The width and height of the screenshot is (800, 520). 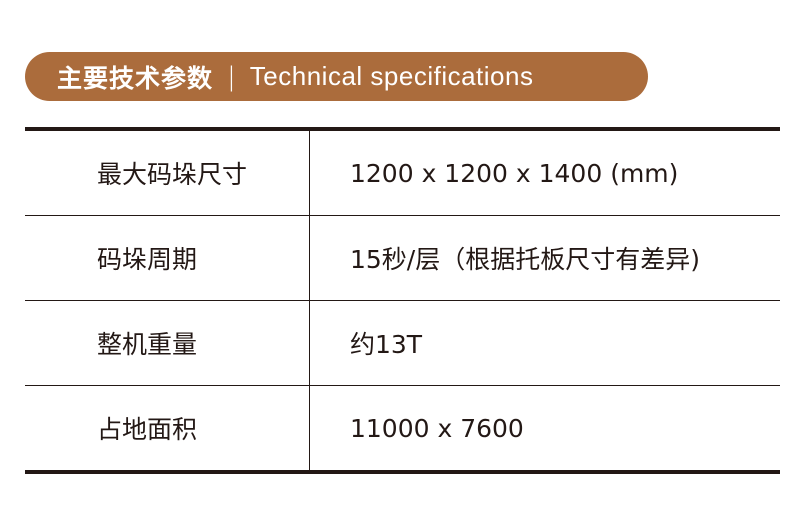 What do you see at coordinates (167, 173) in the screenshot?
I see `spec-label: 最大码垛尺寸` at bounding box center [167, 173].